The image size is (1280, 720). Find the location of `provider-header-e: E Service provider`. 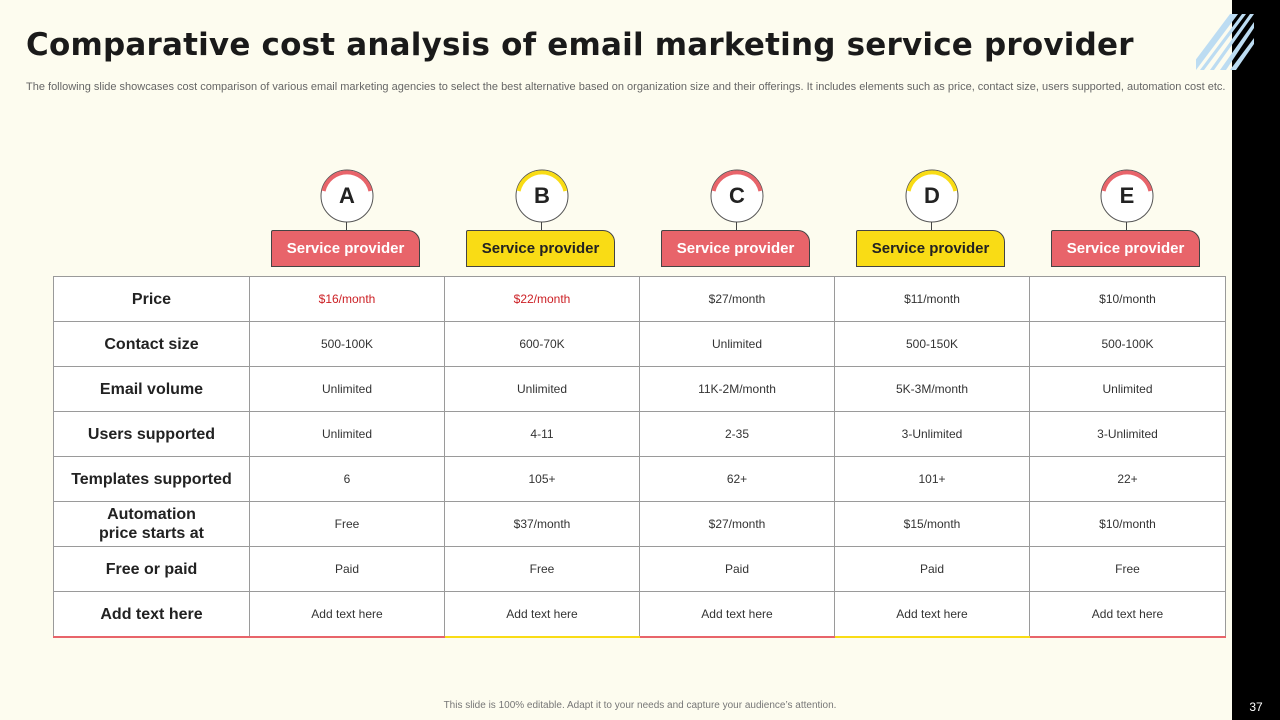

provider-header-e: E Service provider is located at coordinates (1126, 218).